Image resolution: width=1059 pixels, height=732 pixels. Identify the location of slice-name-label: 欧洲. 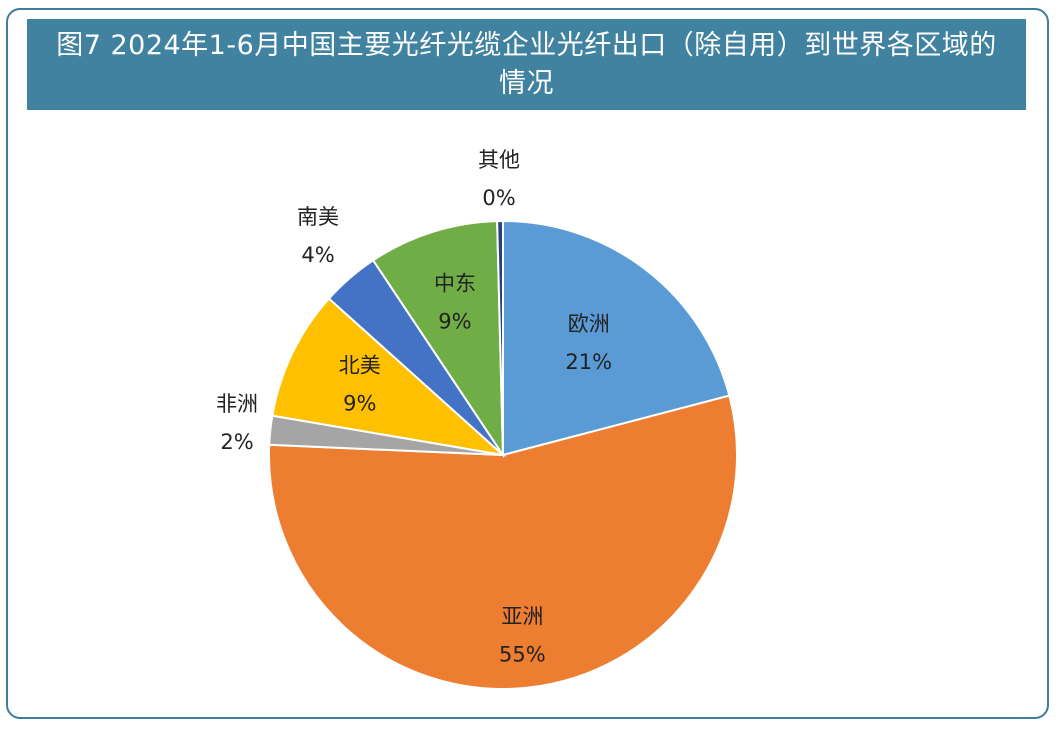
(589, 324).